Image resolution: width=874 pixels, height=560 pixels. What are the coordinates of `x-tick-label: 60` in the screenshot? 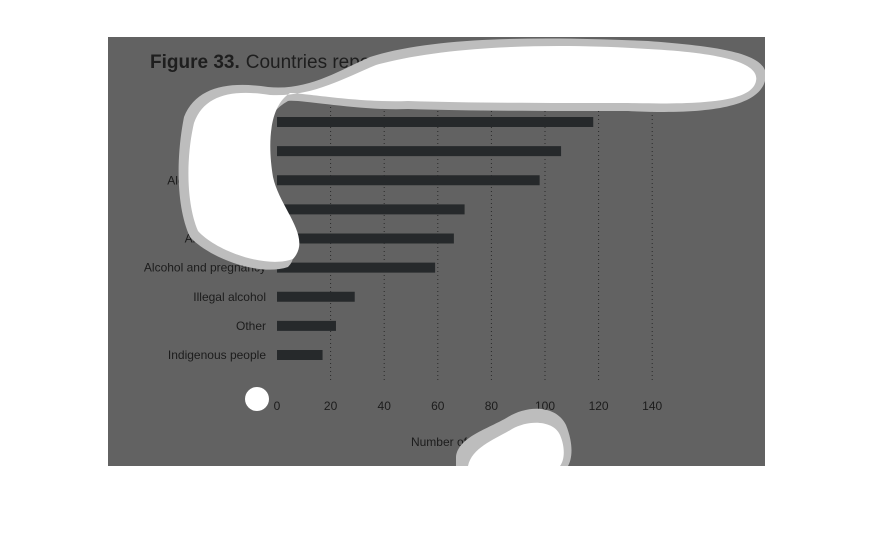 It's located at (438, 406).